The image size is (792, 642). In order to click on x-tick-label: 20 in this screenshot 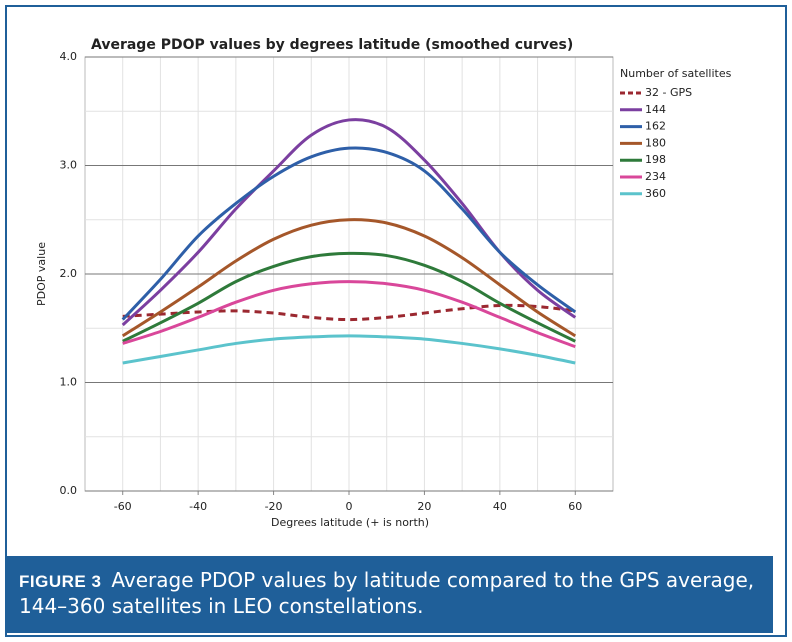, I will do `click(424, 506)`.